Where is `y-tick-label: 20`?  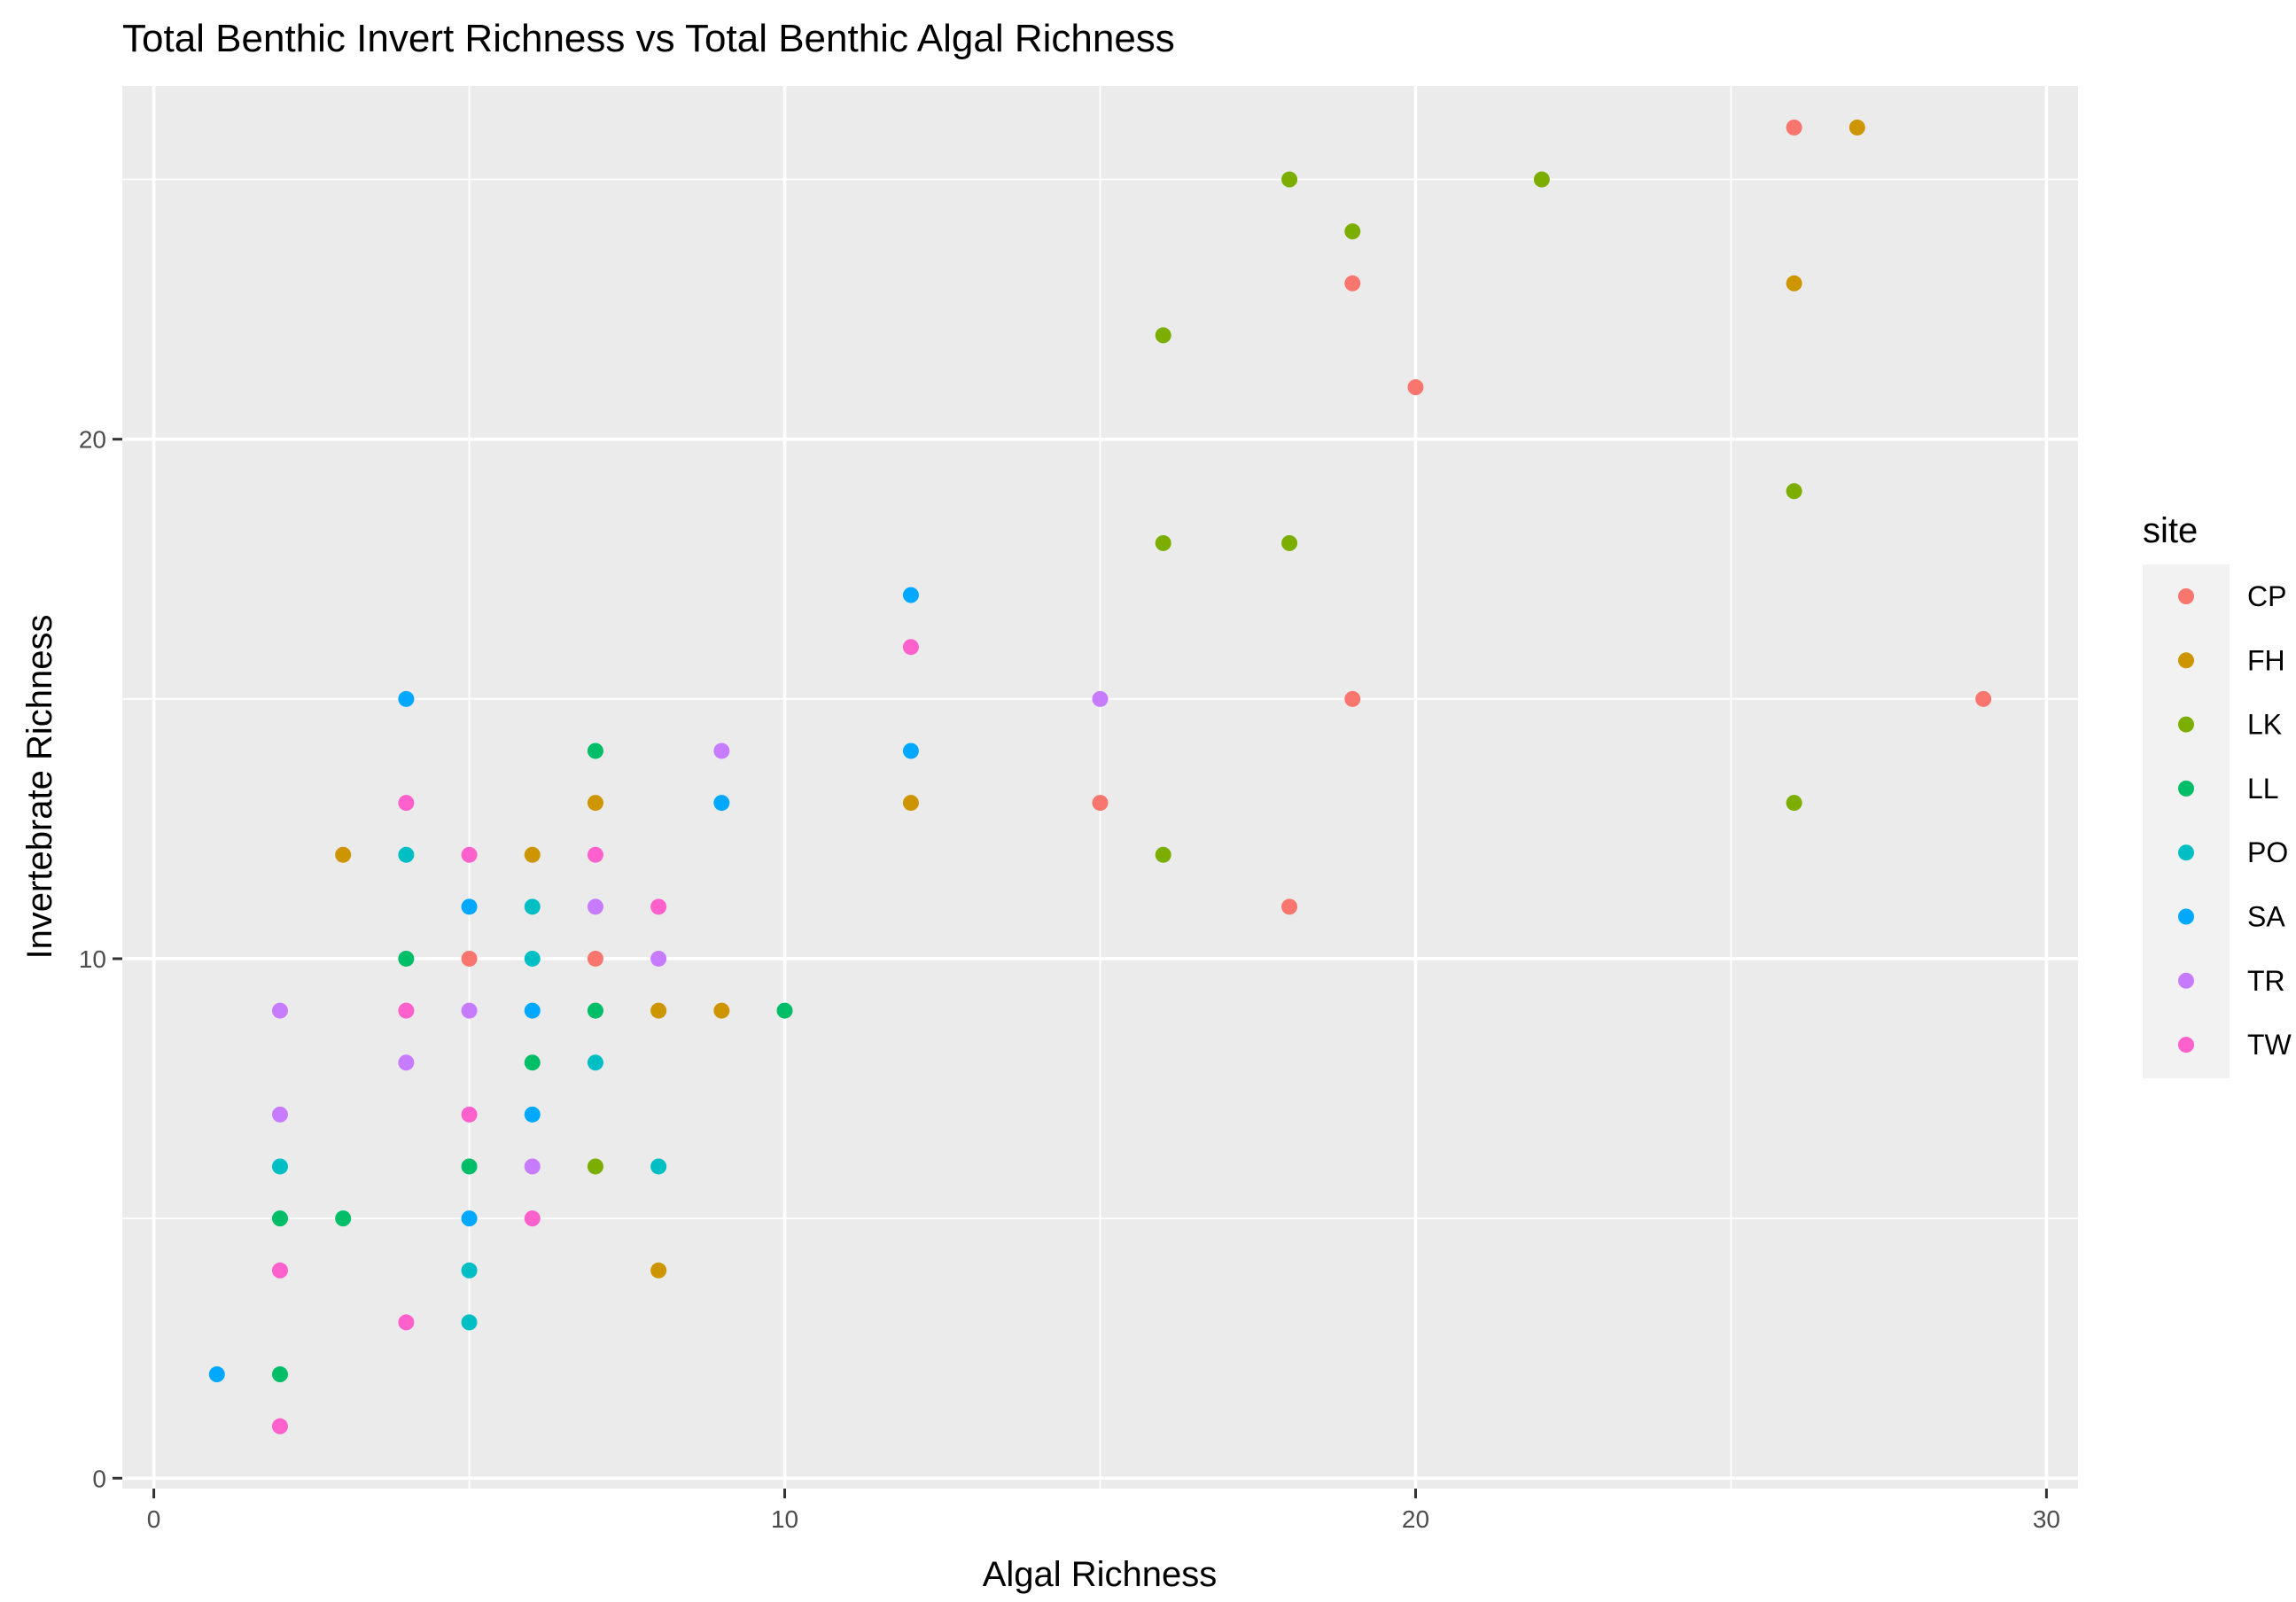
y-tick-label: 20 is located at coordinates (92, 440).